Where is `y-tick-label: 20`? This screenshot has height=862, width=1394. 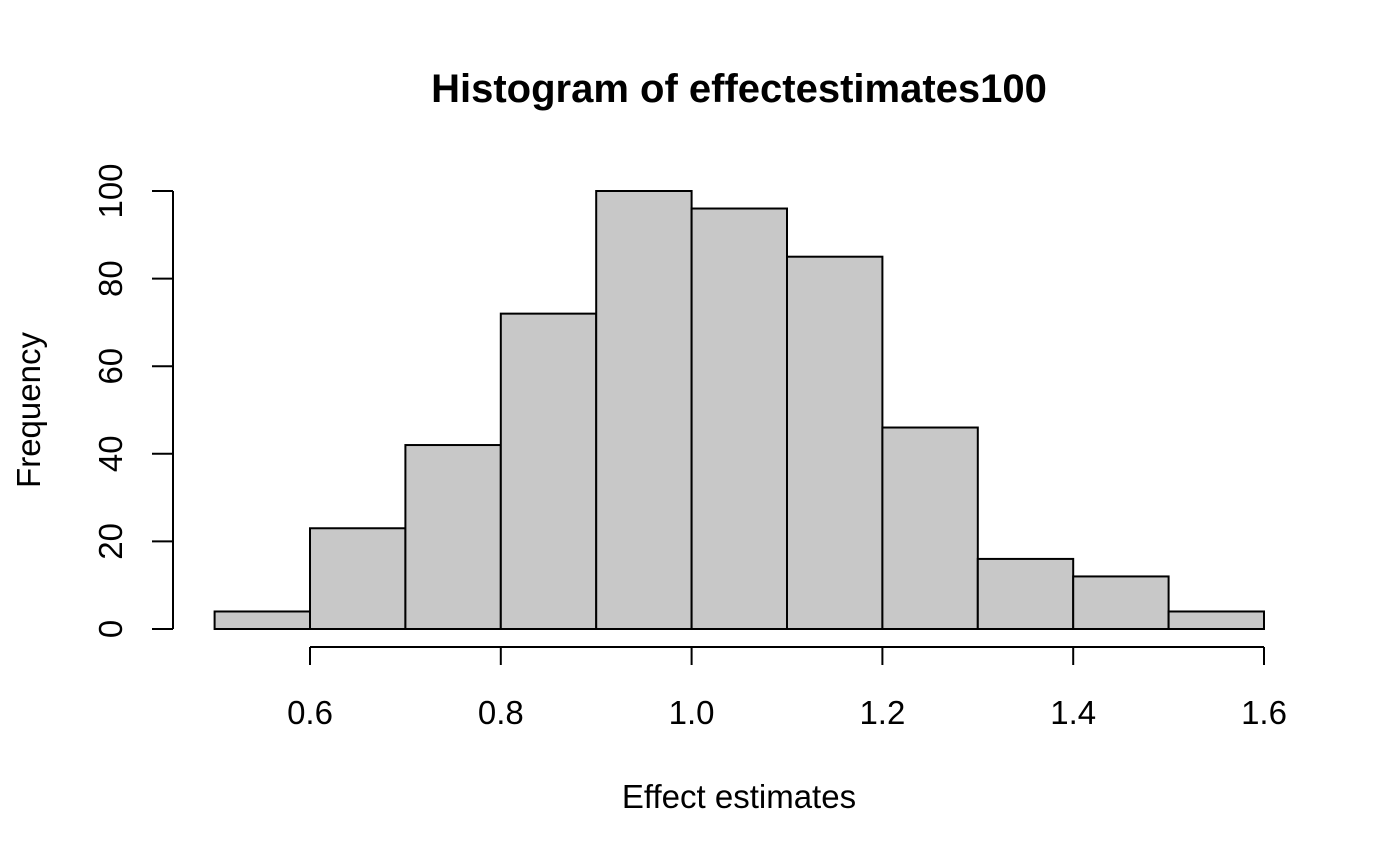
y-tick-label: 20 is located at coordinates (110, 541).